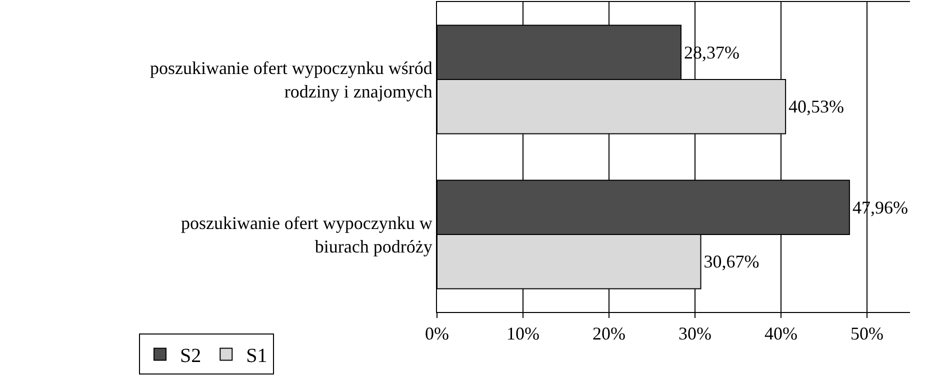 The width and height of the screenshot is (945, 377). I want to click on x-tick-label: 20%, so click(609, 334).